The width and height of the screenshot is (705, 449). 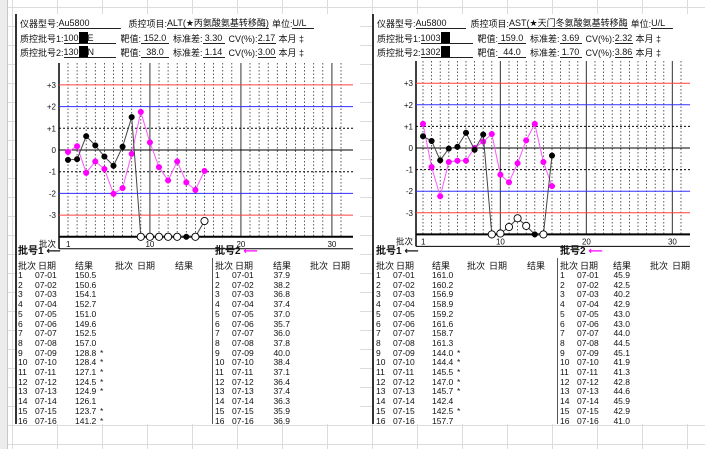 What do you see at coordinates (562, 275) in the screenshot?
I see `table-row-batch: 1` at bounding box center [562, 275].